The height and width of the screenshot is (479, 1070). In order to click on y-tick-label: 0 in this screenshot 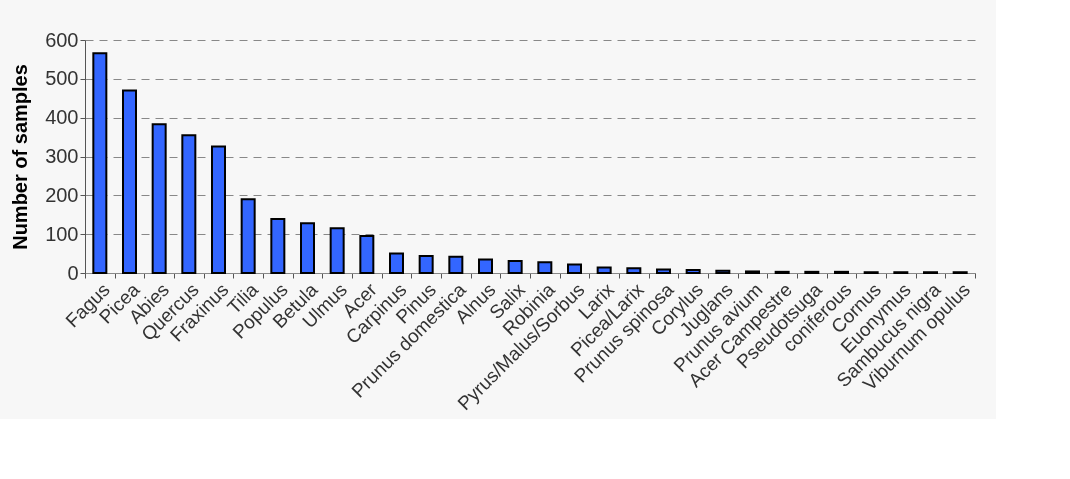, I will do `click(73, 272)`.